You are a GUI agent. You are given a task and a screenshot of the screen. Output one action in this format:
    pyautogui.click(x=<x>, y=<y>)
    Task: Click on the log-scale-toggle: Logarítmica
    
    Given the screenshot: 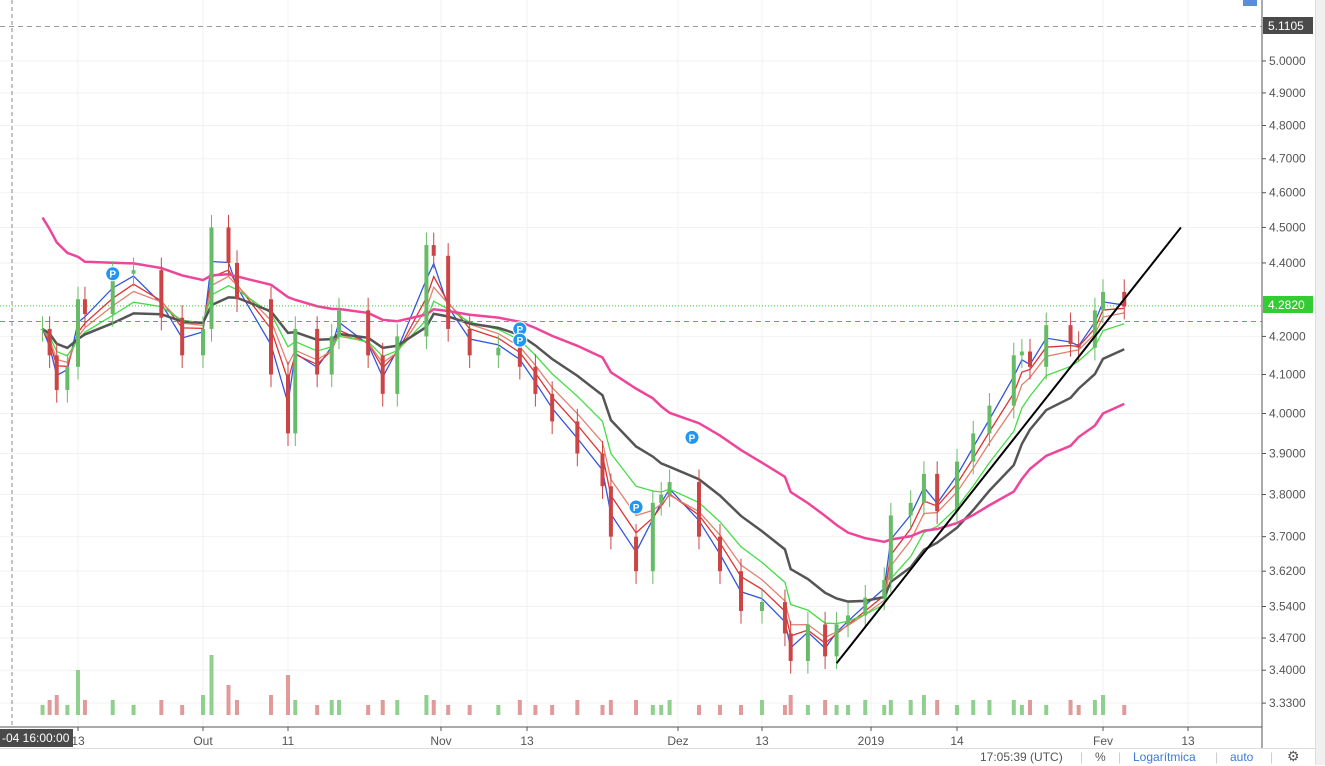 What is the action you would take?
    pyautogui.click(x=1164, y=757)
    